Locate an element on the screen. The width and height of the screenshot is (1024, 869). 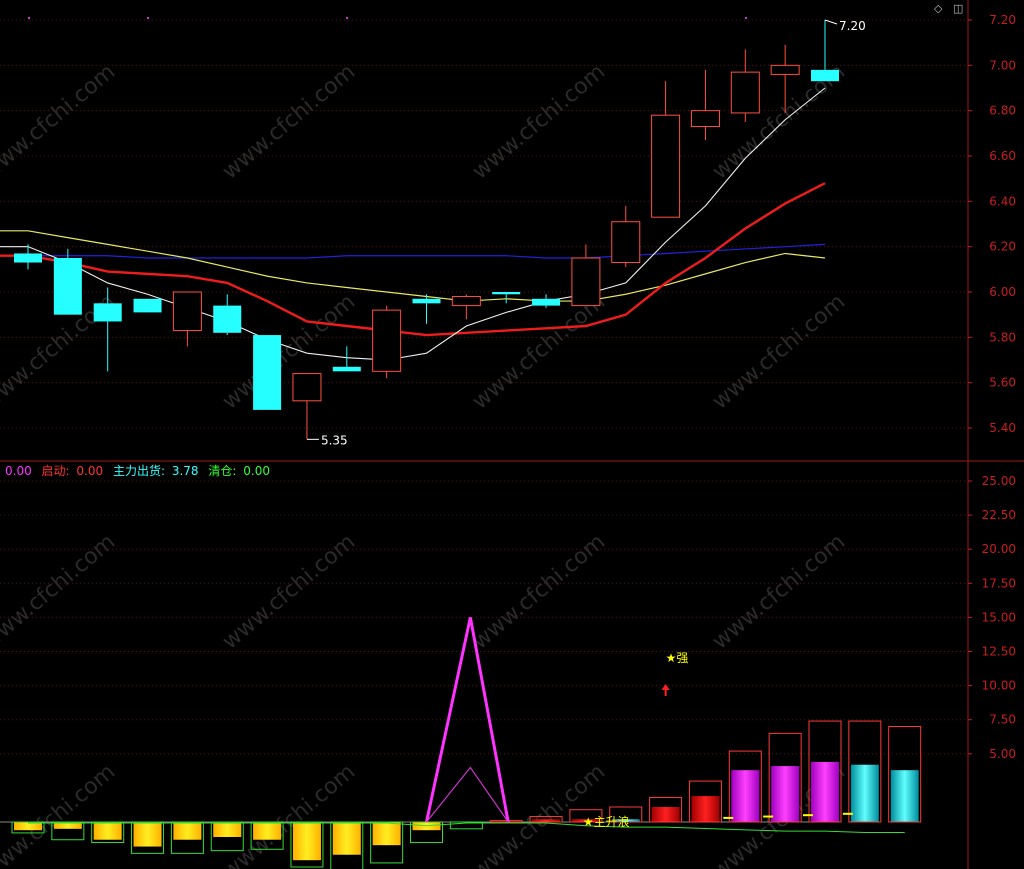
indicator-tick-label: 25.00 is located at coordinates (999, 481).